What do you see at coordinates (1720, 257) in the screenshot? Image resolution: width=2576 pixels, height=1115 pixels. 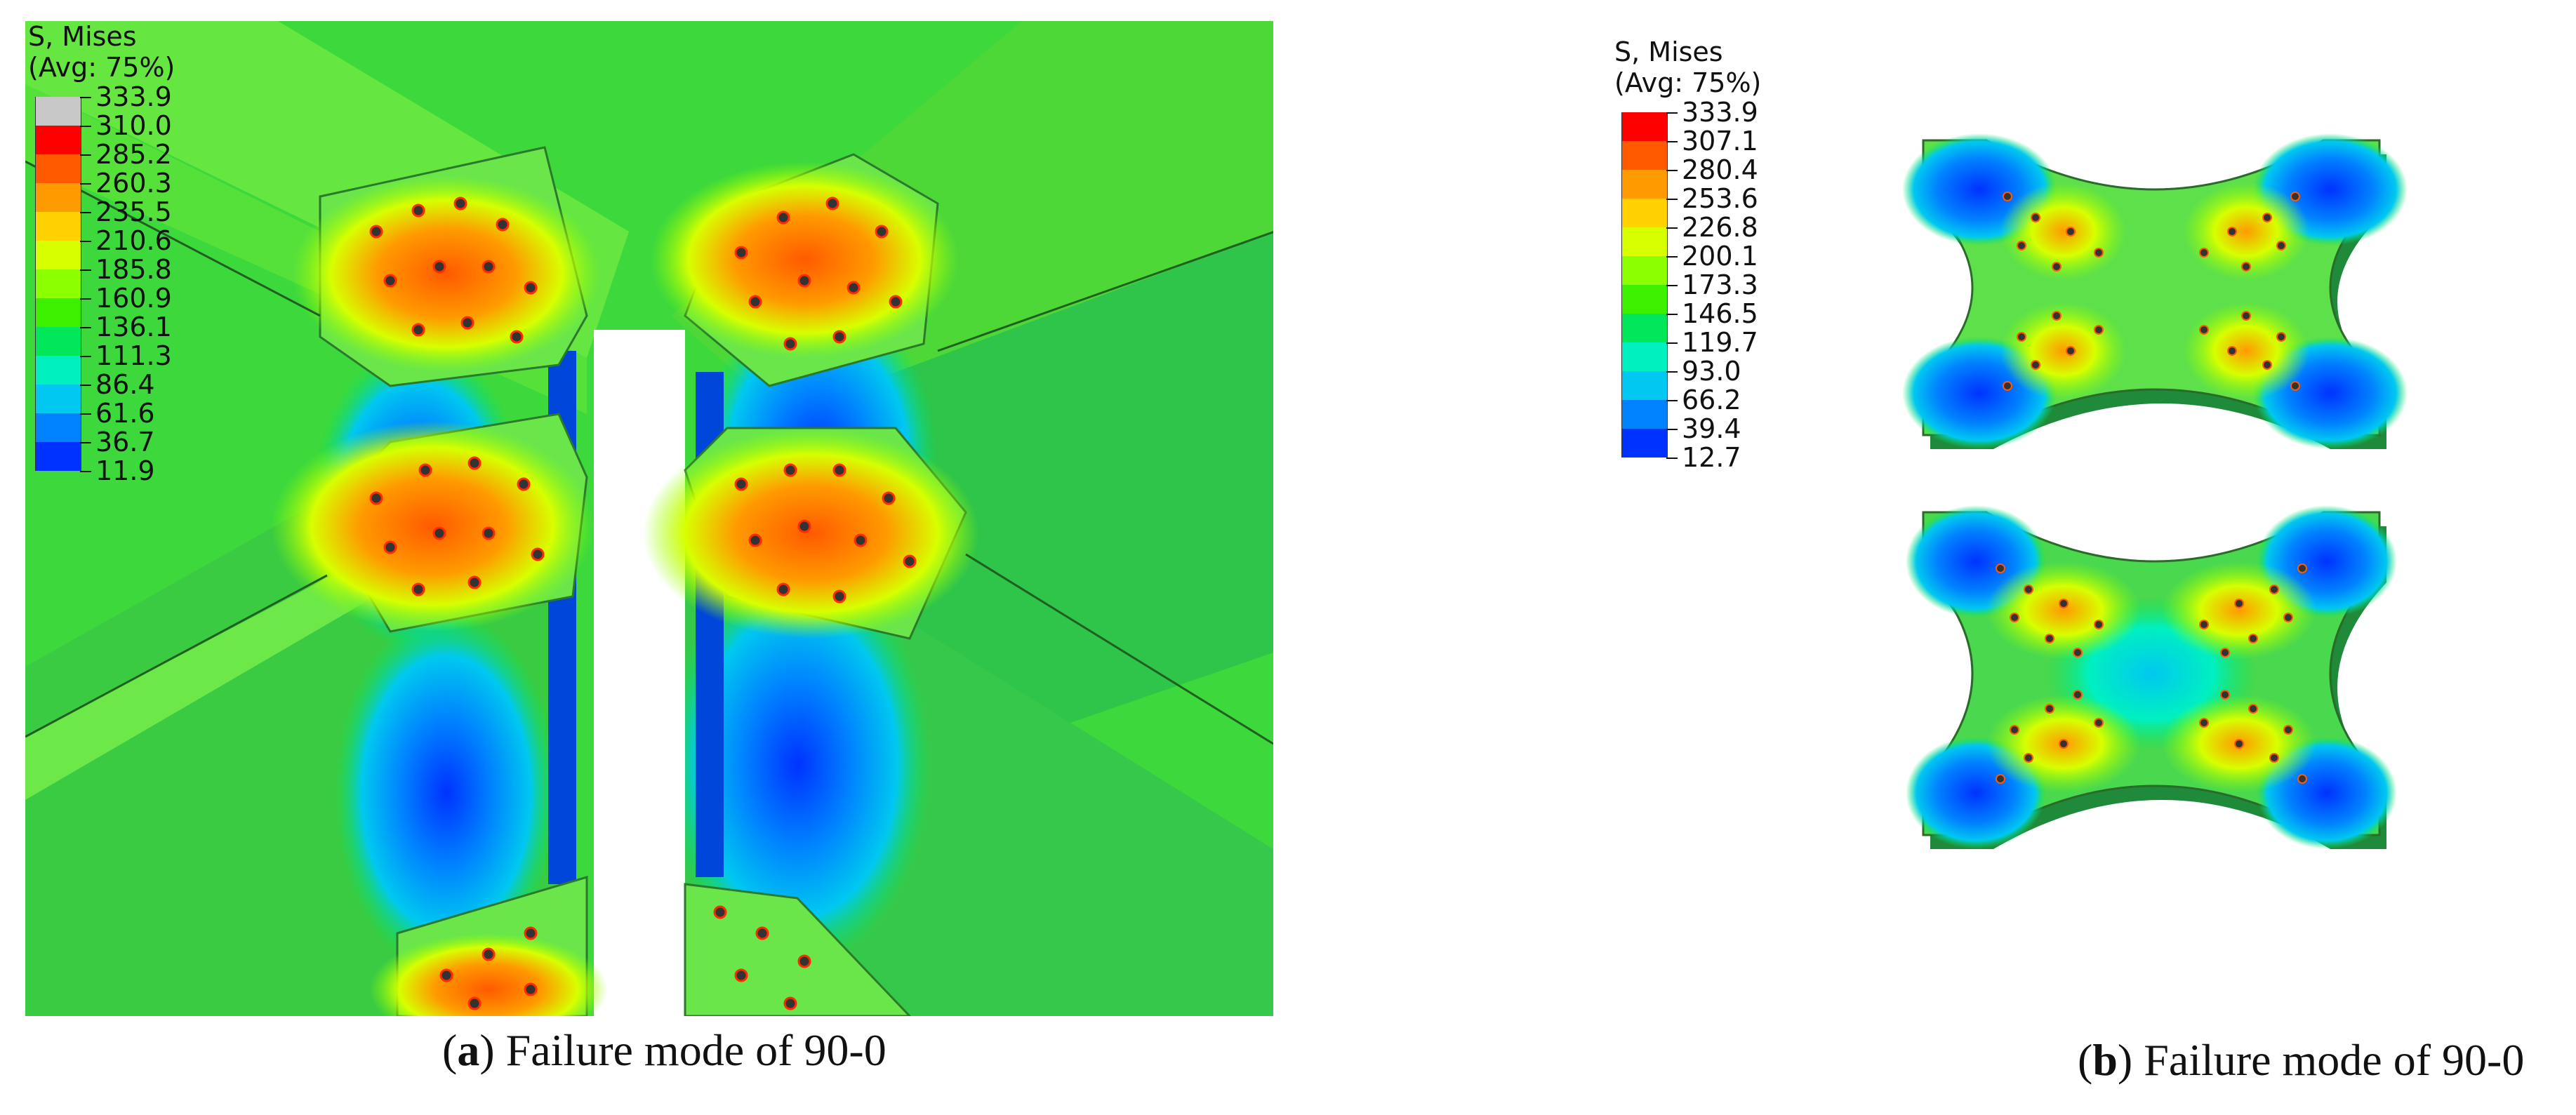 I see `legend-value: 200.1` at bounding box center [1720, 257].